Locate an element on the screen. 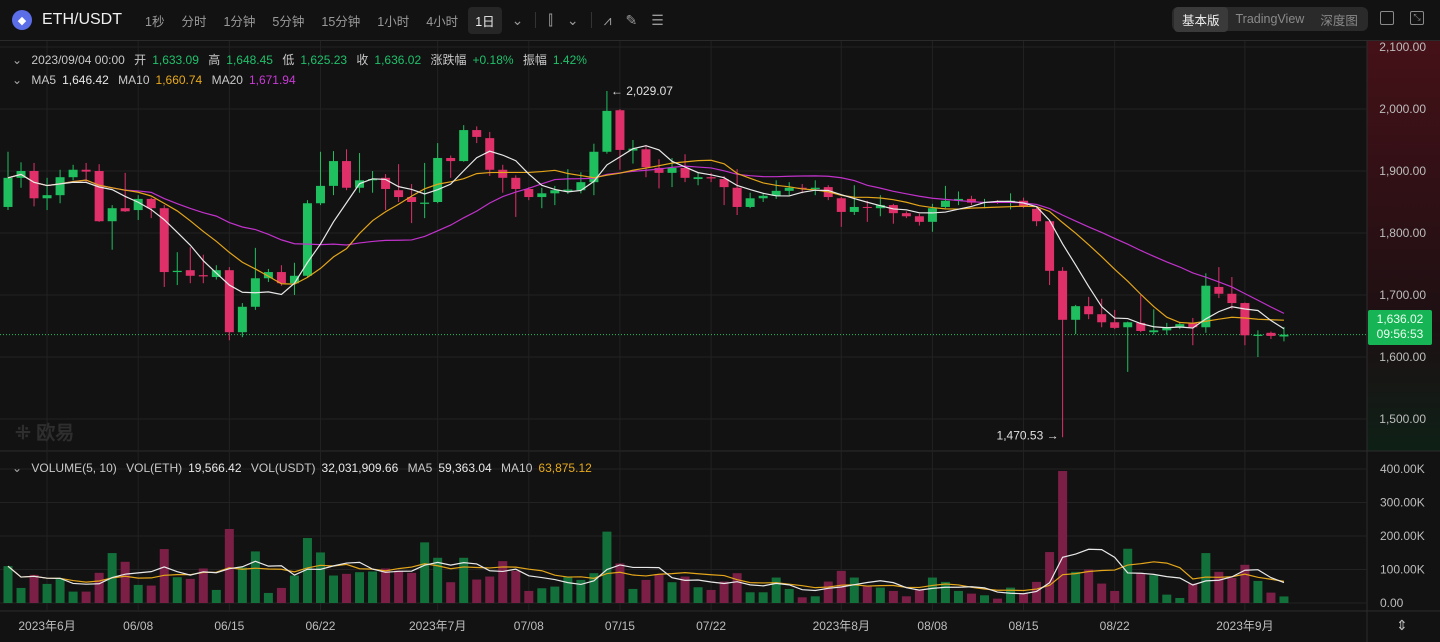  current-price-tag: 1,636.02 09:56:53 is located at coordinates (1400, 327).